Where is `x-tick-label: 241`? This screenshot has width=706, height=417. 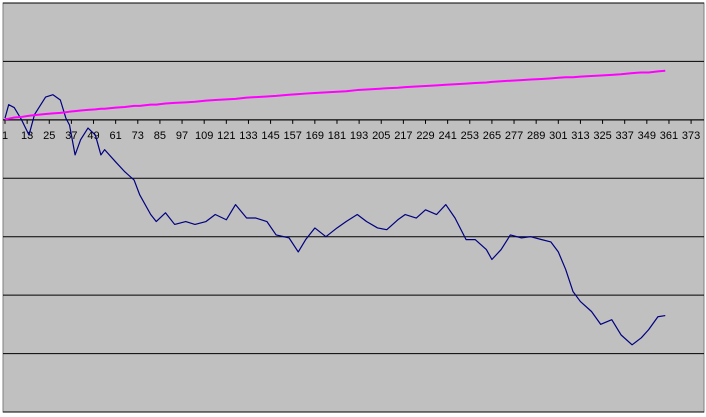 x-tick-label: 241 is located at coordinates (447, 136).